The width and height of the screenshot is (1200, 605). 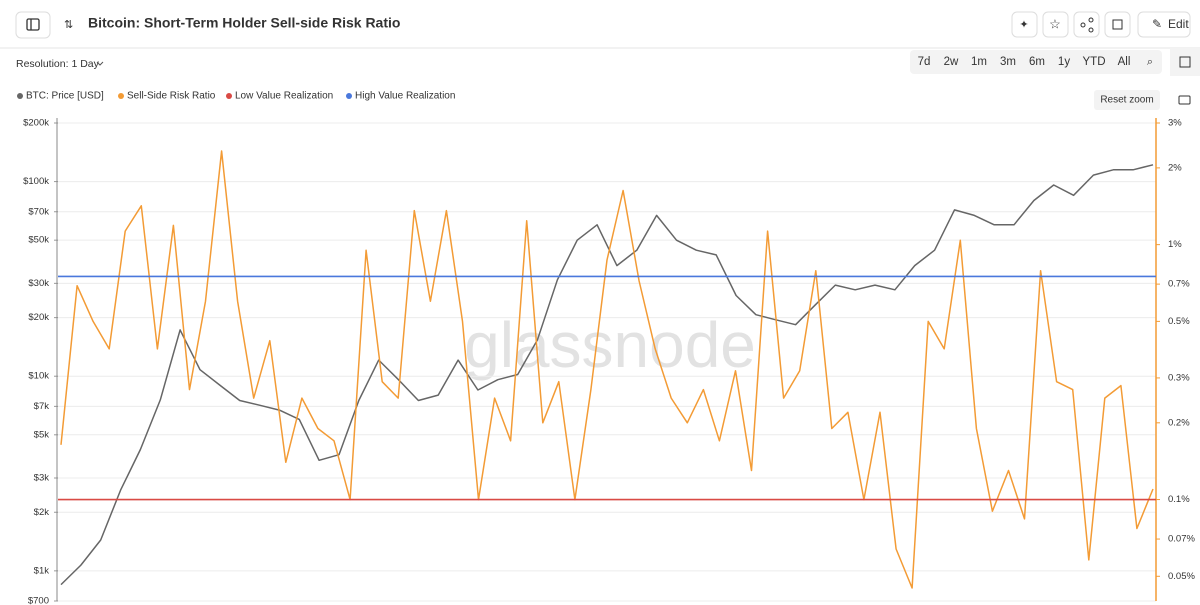 I want to click on reset-zoom-button, so click(x=1127, y=100).